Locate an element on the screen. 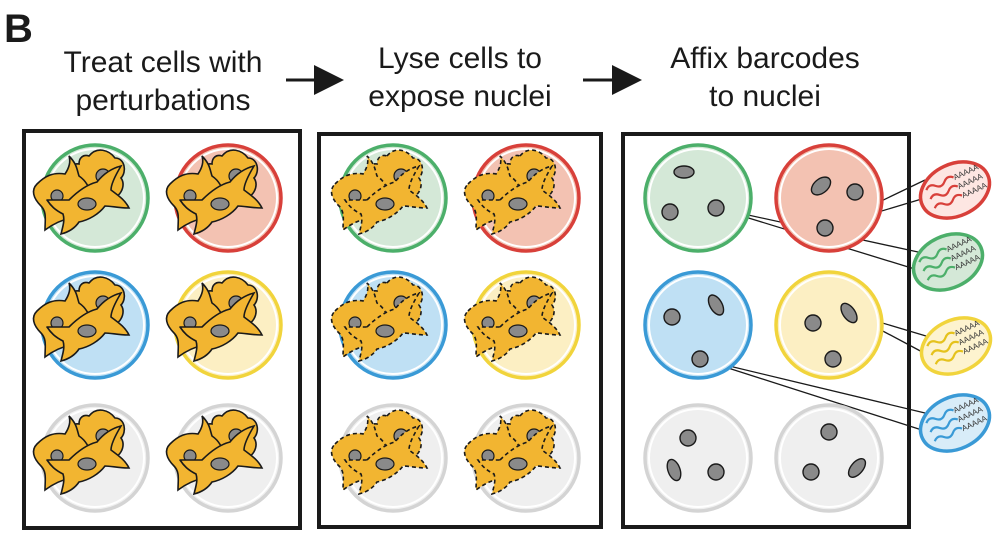 The image size is (1006, 548). dish-red-rim is located at coordinates (829, 198).